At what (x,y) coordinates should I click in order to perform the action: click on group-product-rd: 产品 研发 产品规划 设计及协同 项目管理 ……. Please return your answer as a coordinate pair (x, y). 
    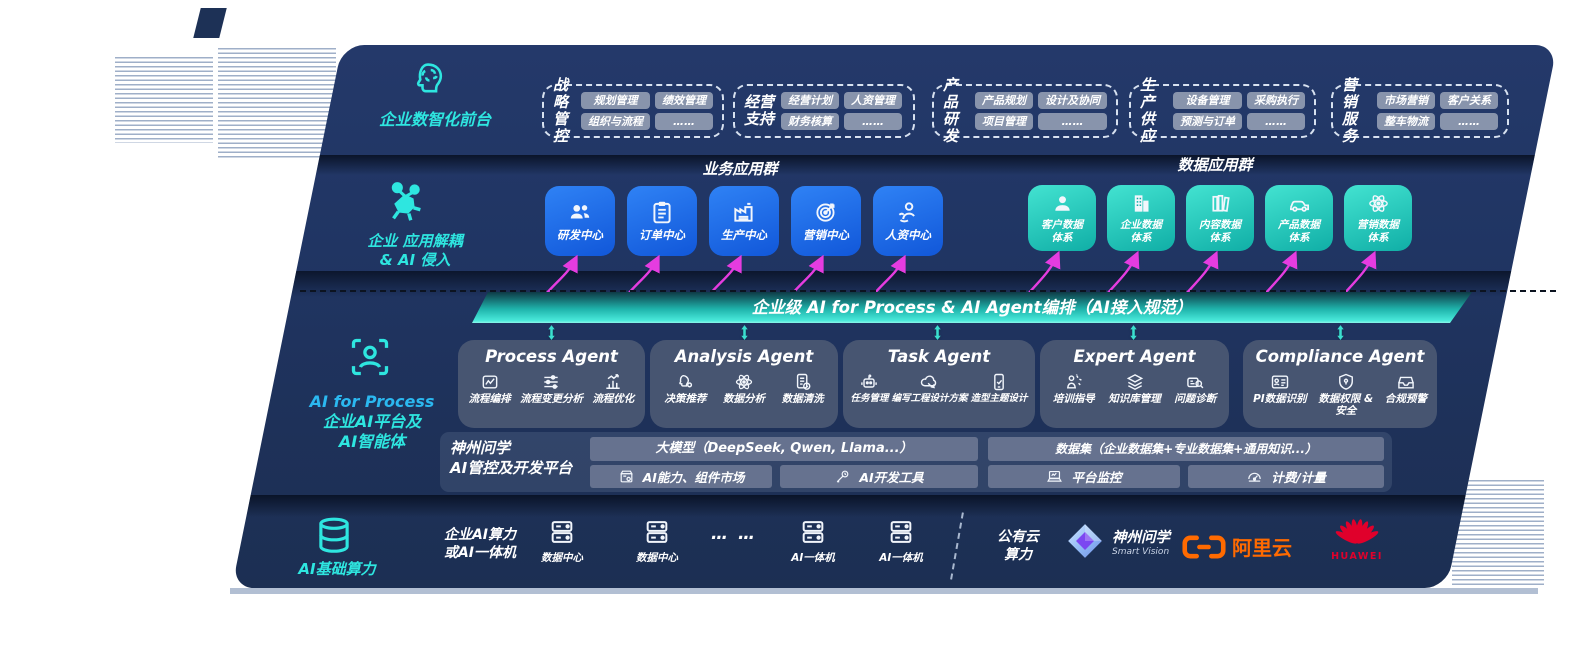
    Looking at the image, I should click on (1025, 110).